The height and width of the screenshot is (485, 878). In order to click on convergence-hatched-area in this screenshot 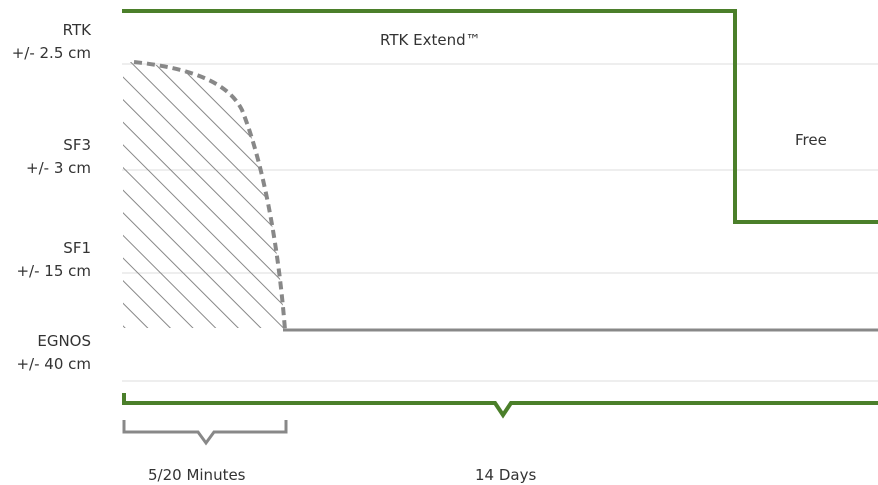, I will do `click(204, 195)`.